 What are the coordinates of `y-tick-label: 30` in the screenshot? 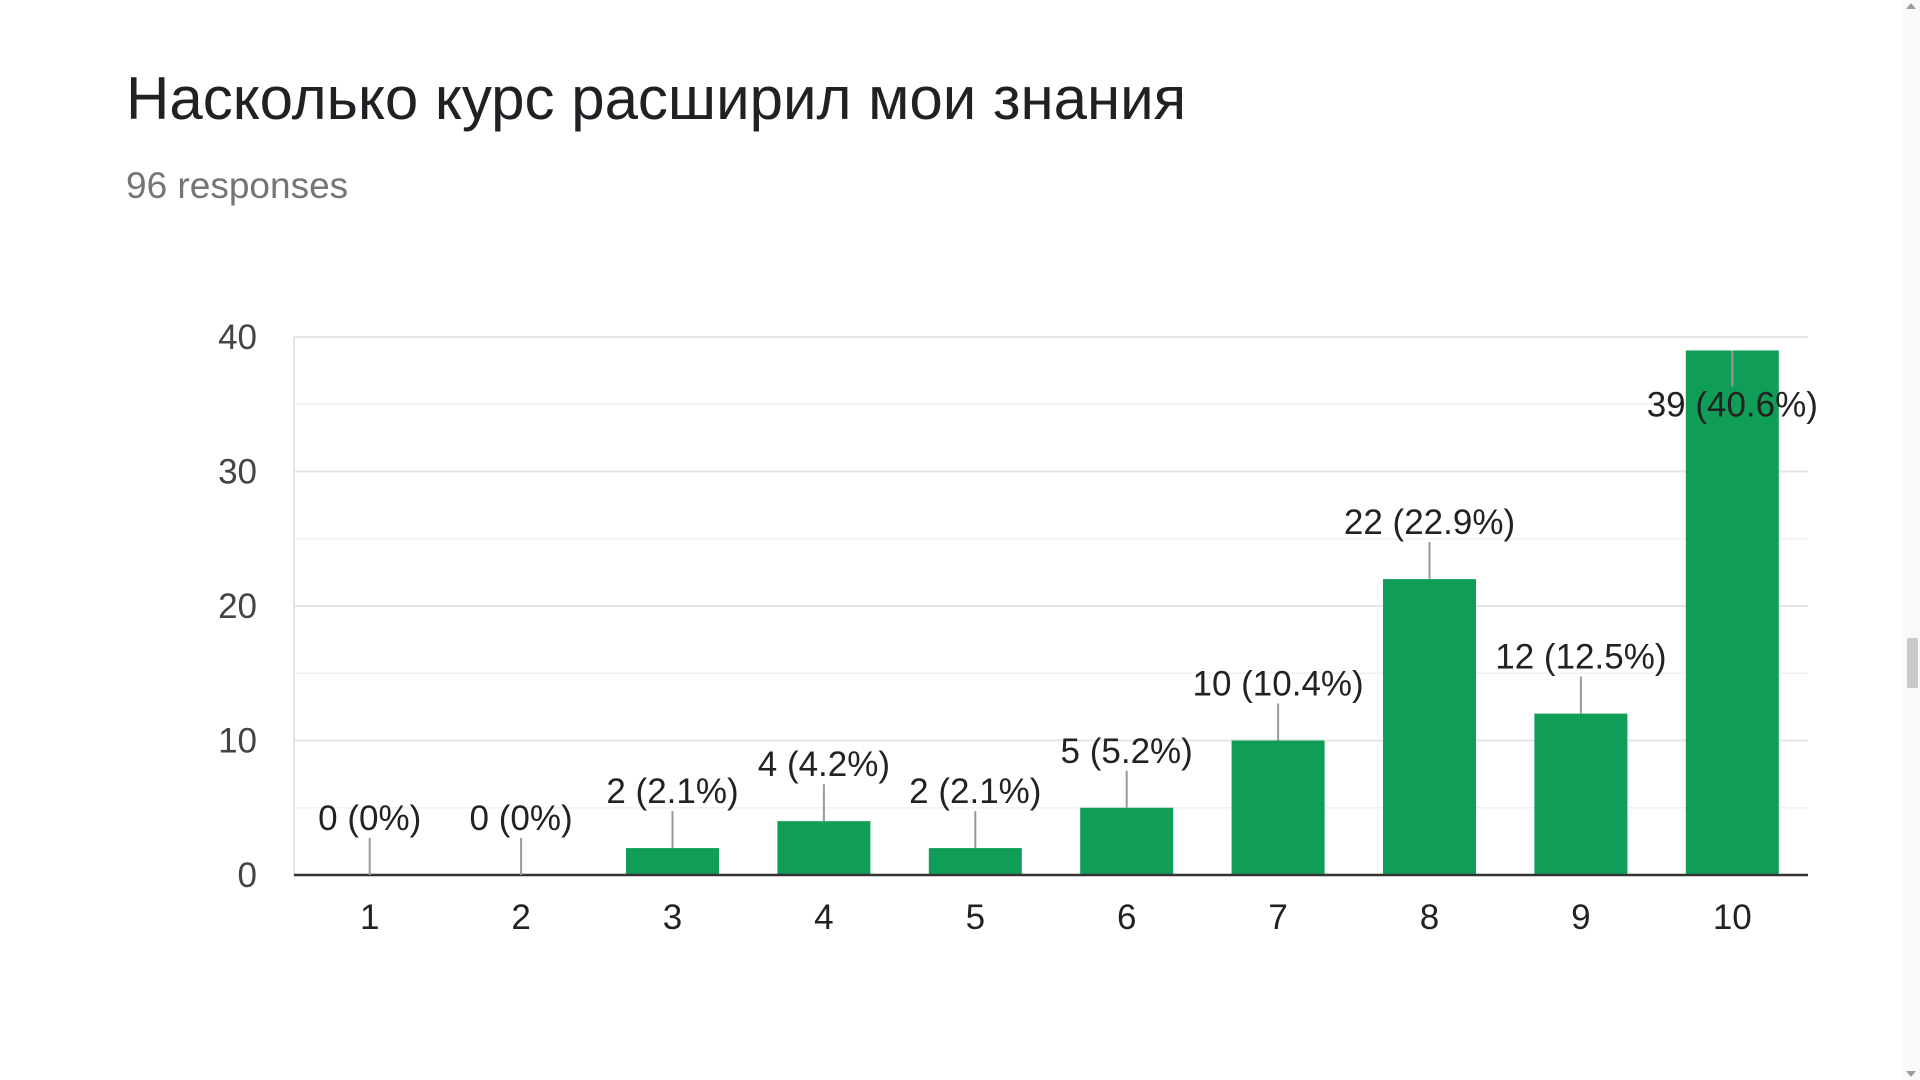 It's located at (237, 472).